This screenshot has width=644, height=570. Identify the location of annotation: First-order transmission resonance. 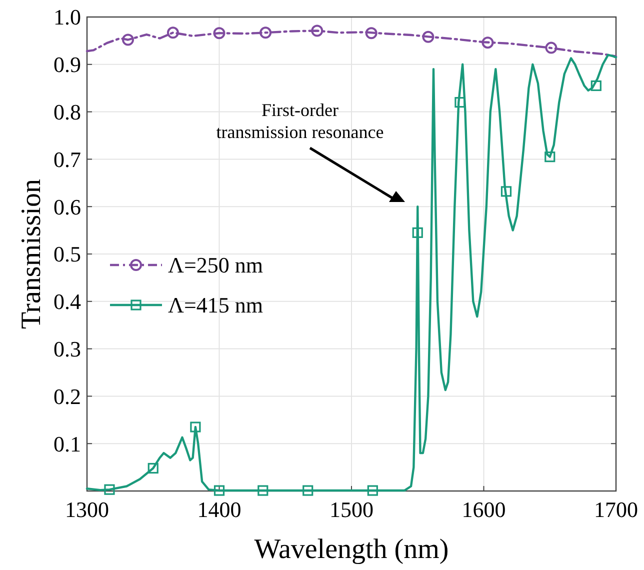
(300, 121).